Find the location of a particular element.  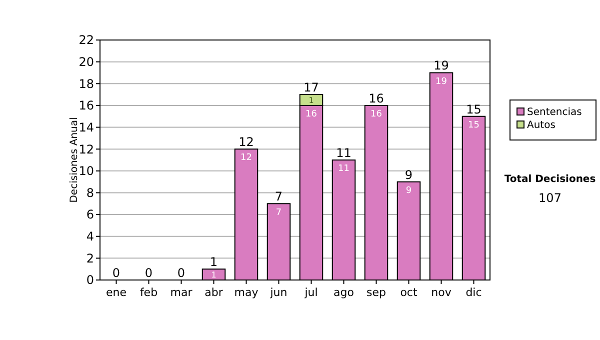

legend-label: Sentencias is located at coordinates (554, 112).